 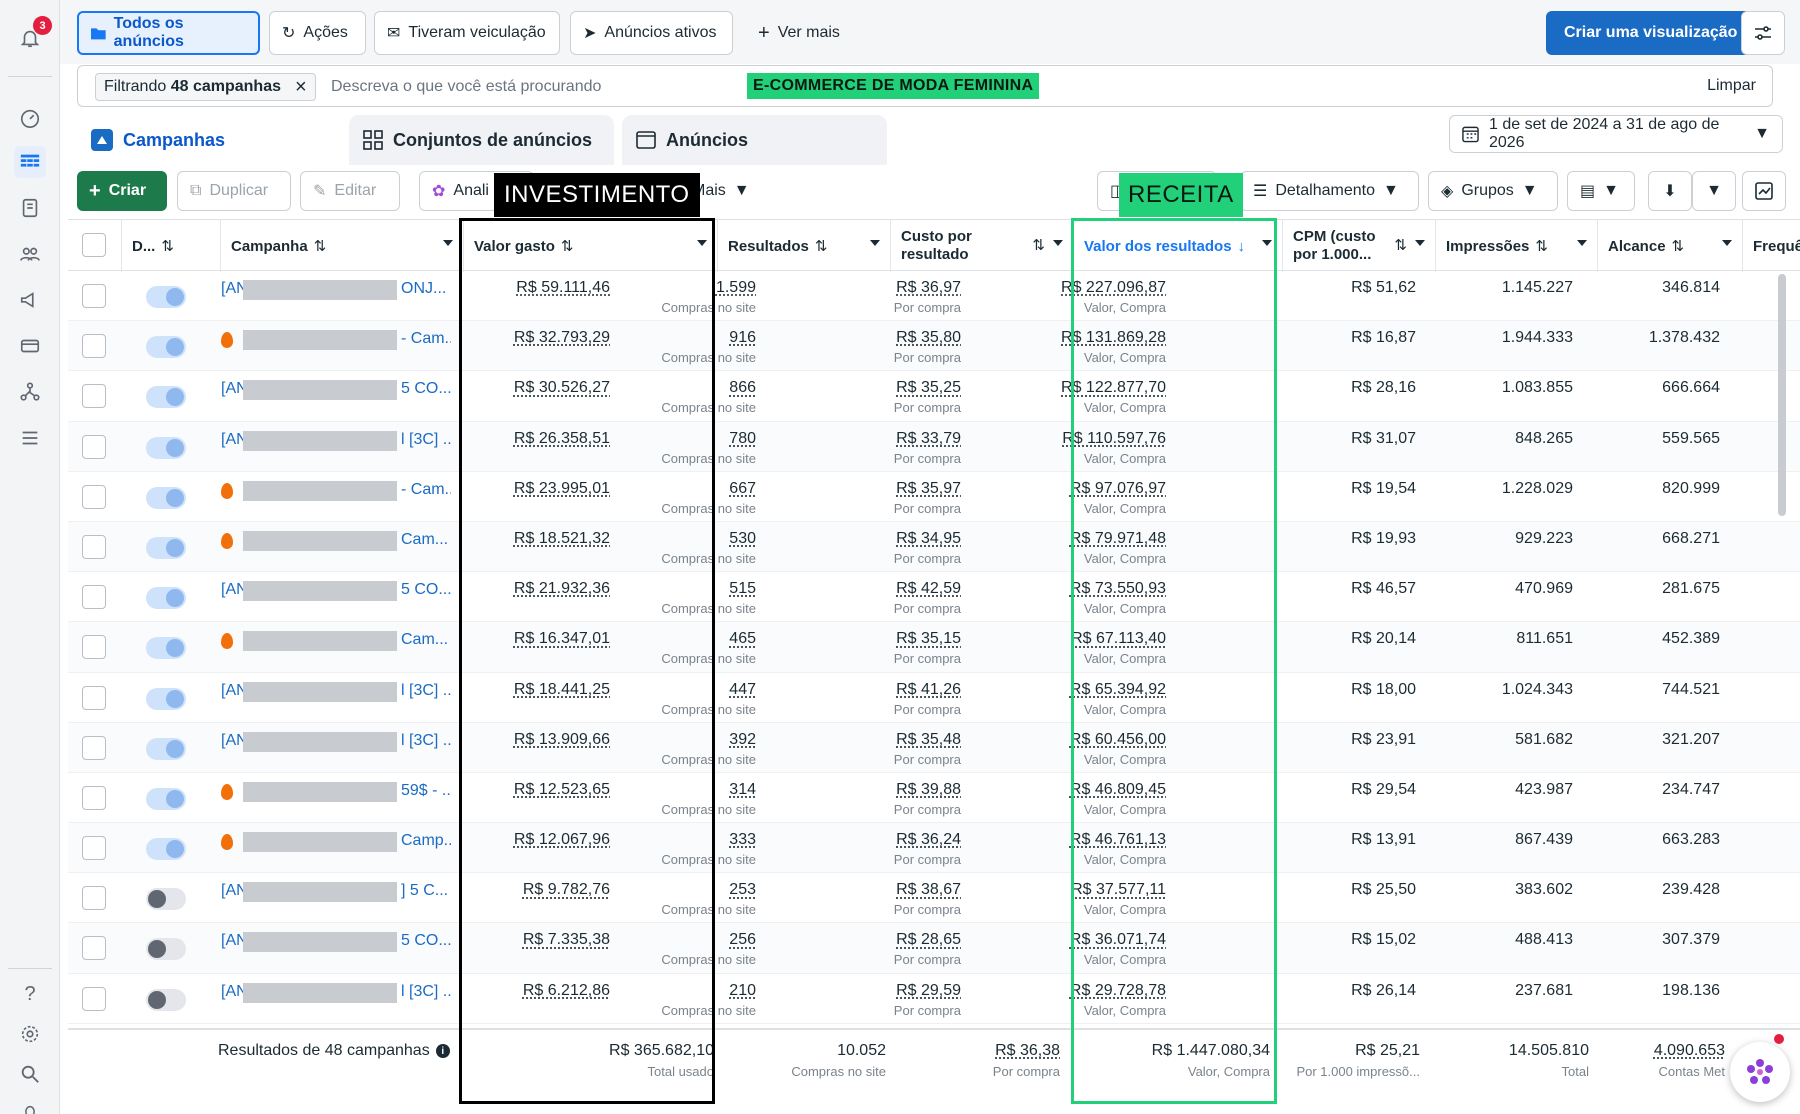 What do you see at coordinates (591, 246) in the screenshot?
I see `col-spend: Valor gasto ⇅` at bounding box center [591, 246].